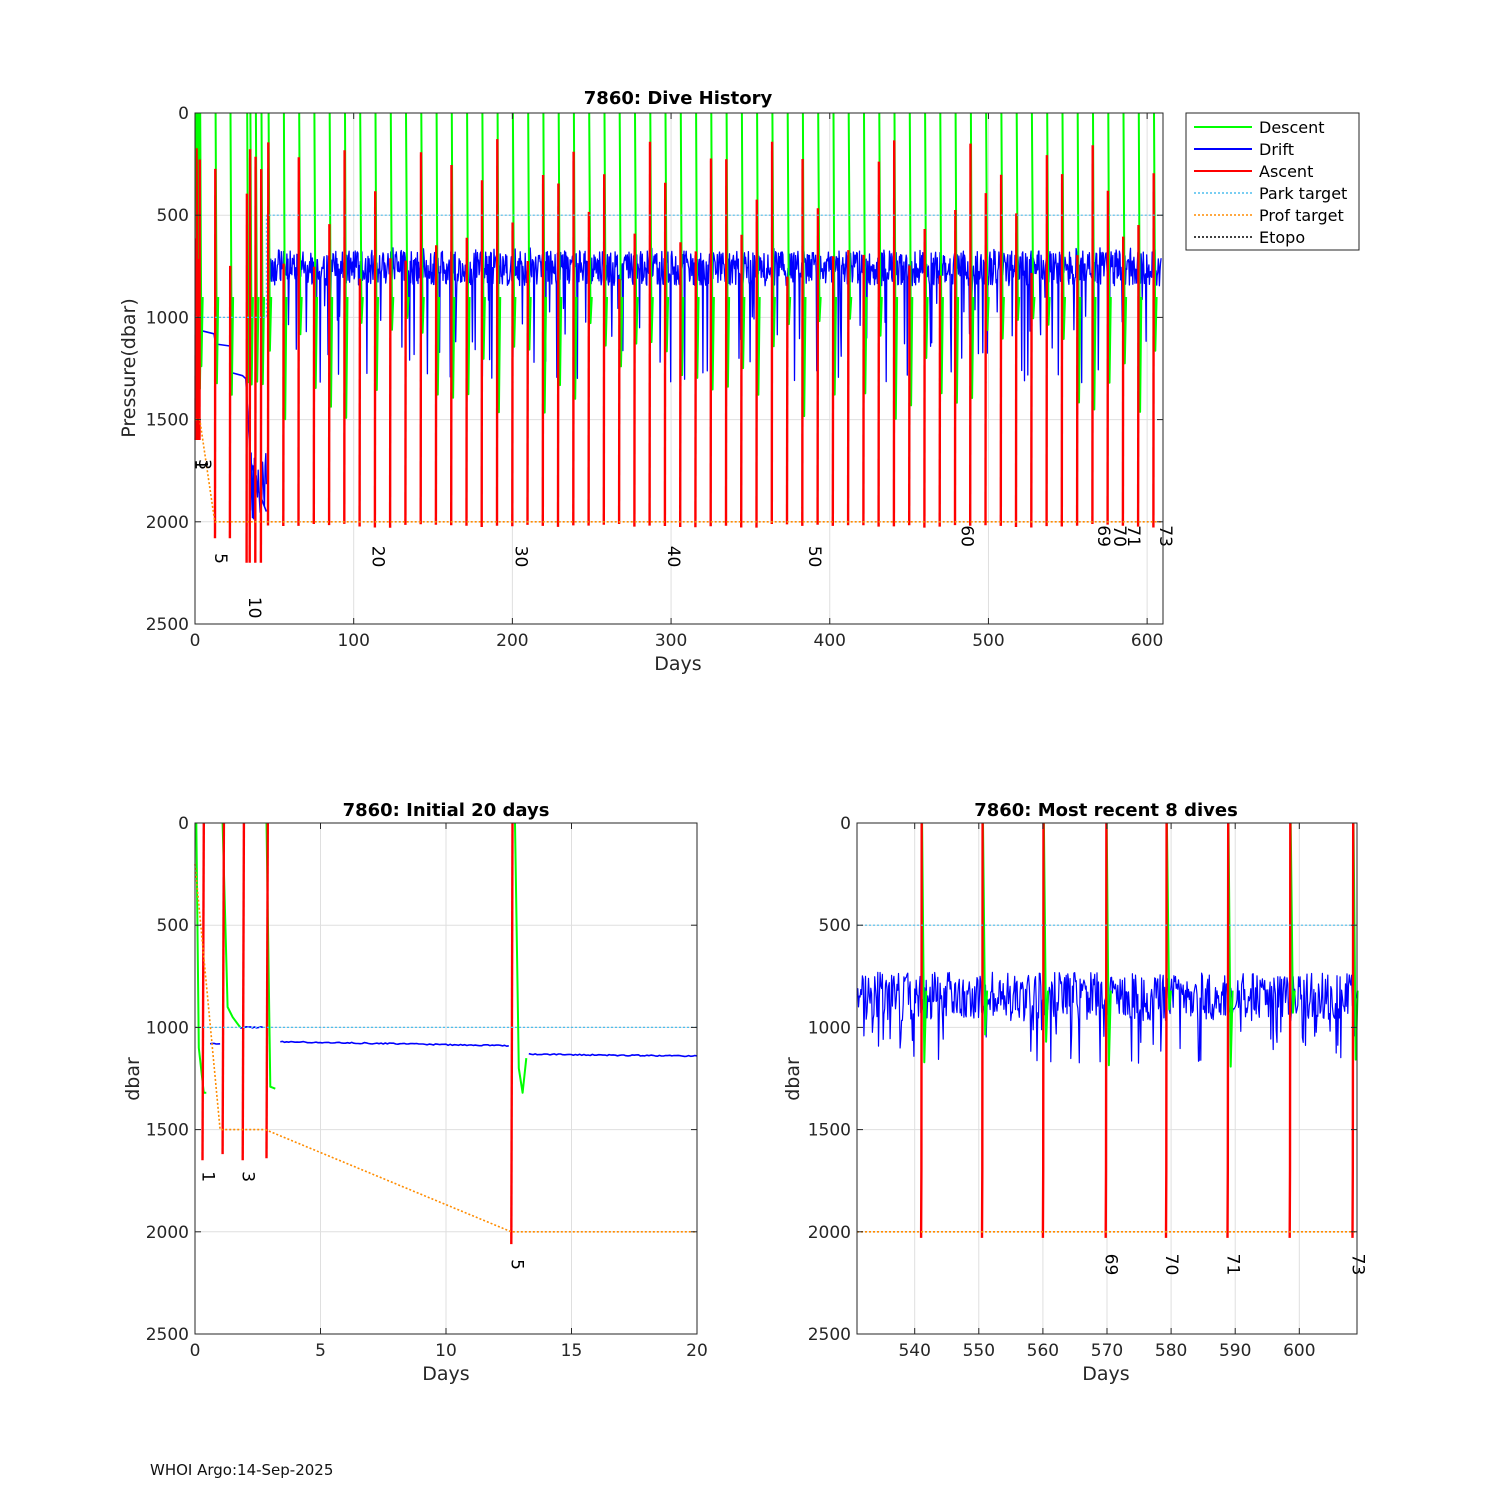 The width and height of the screenshot is (1500, 1500). What do you see at coordinates (258, 486) in the screenshot?
I see `dive-history-deep-drift-series` at bounding box center [258, 486].